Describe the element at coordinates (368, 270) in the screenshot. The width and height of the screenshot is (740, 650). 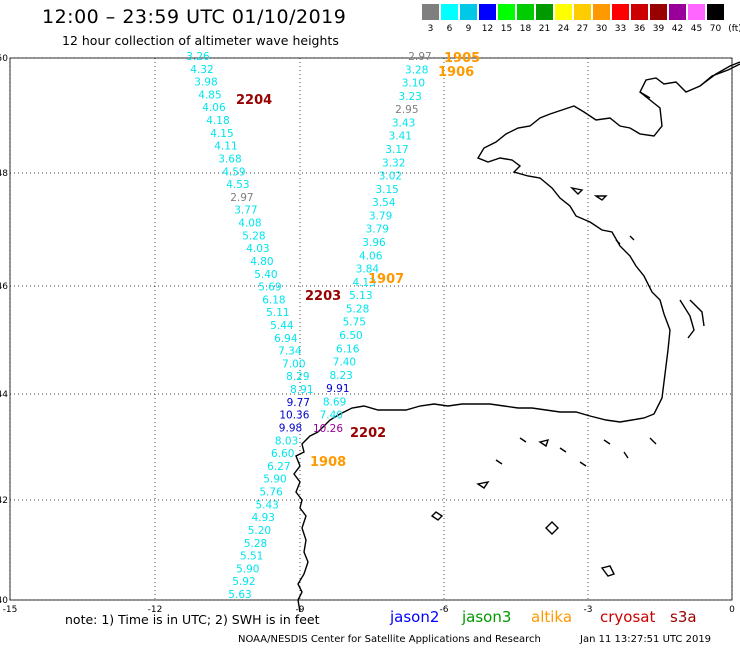
I see `wave-height-value: 3.84` at that location.